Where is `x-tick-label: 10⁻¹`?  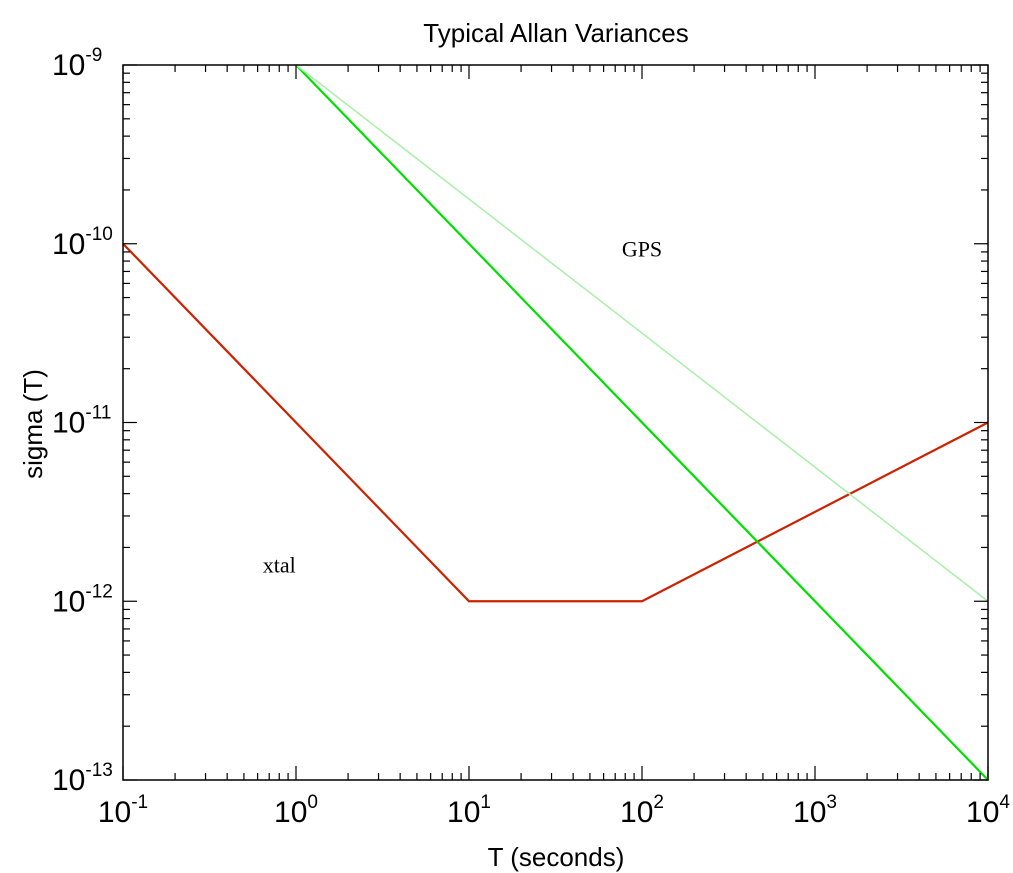
x-tick-label: 10⁻¹ is located at coordinates (123, 810).